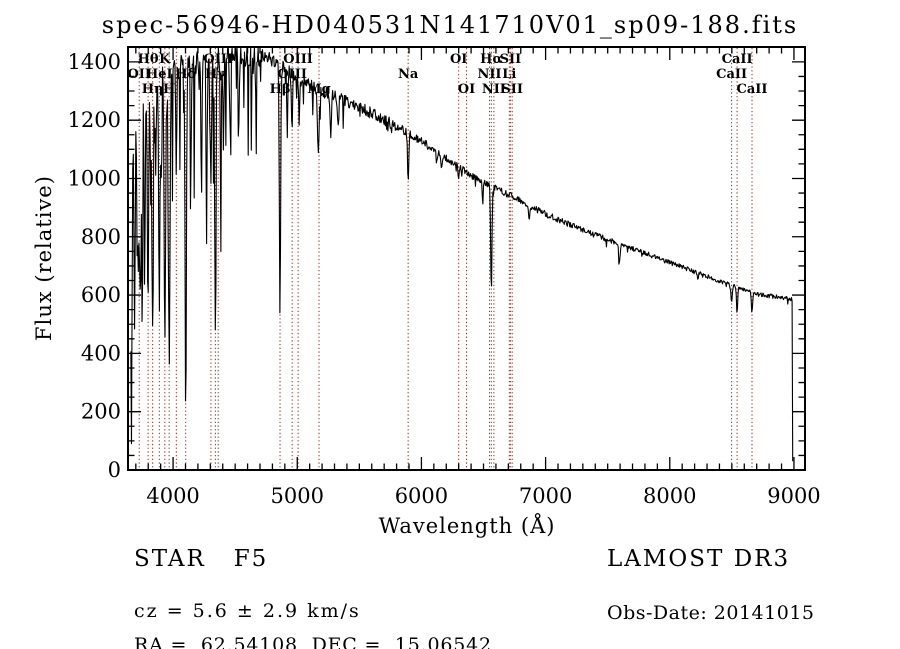 The width and height of the screenshot is (900, 649). Describe the element at coordinates (159, 74) in the screenshot. I see `spectral-line-label: HeI` at that location.